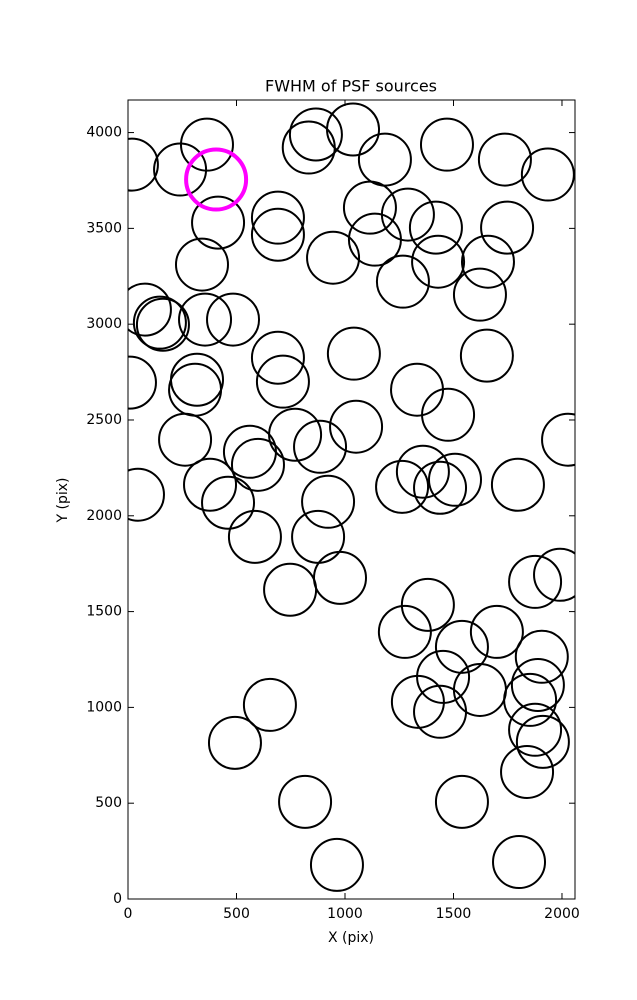 This screenshot has width=637, height=1000. Describe the element at coordinates (454, 914) in the screenshot. I see `x-tick-label: 1500` at that location.